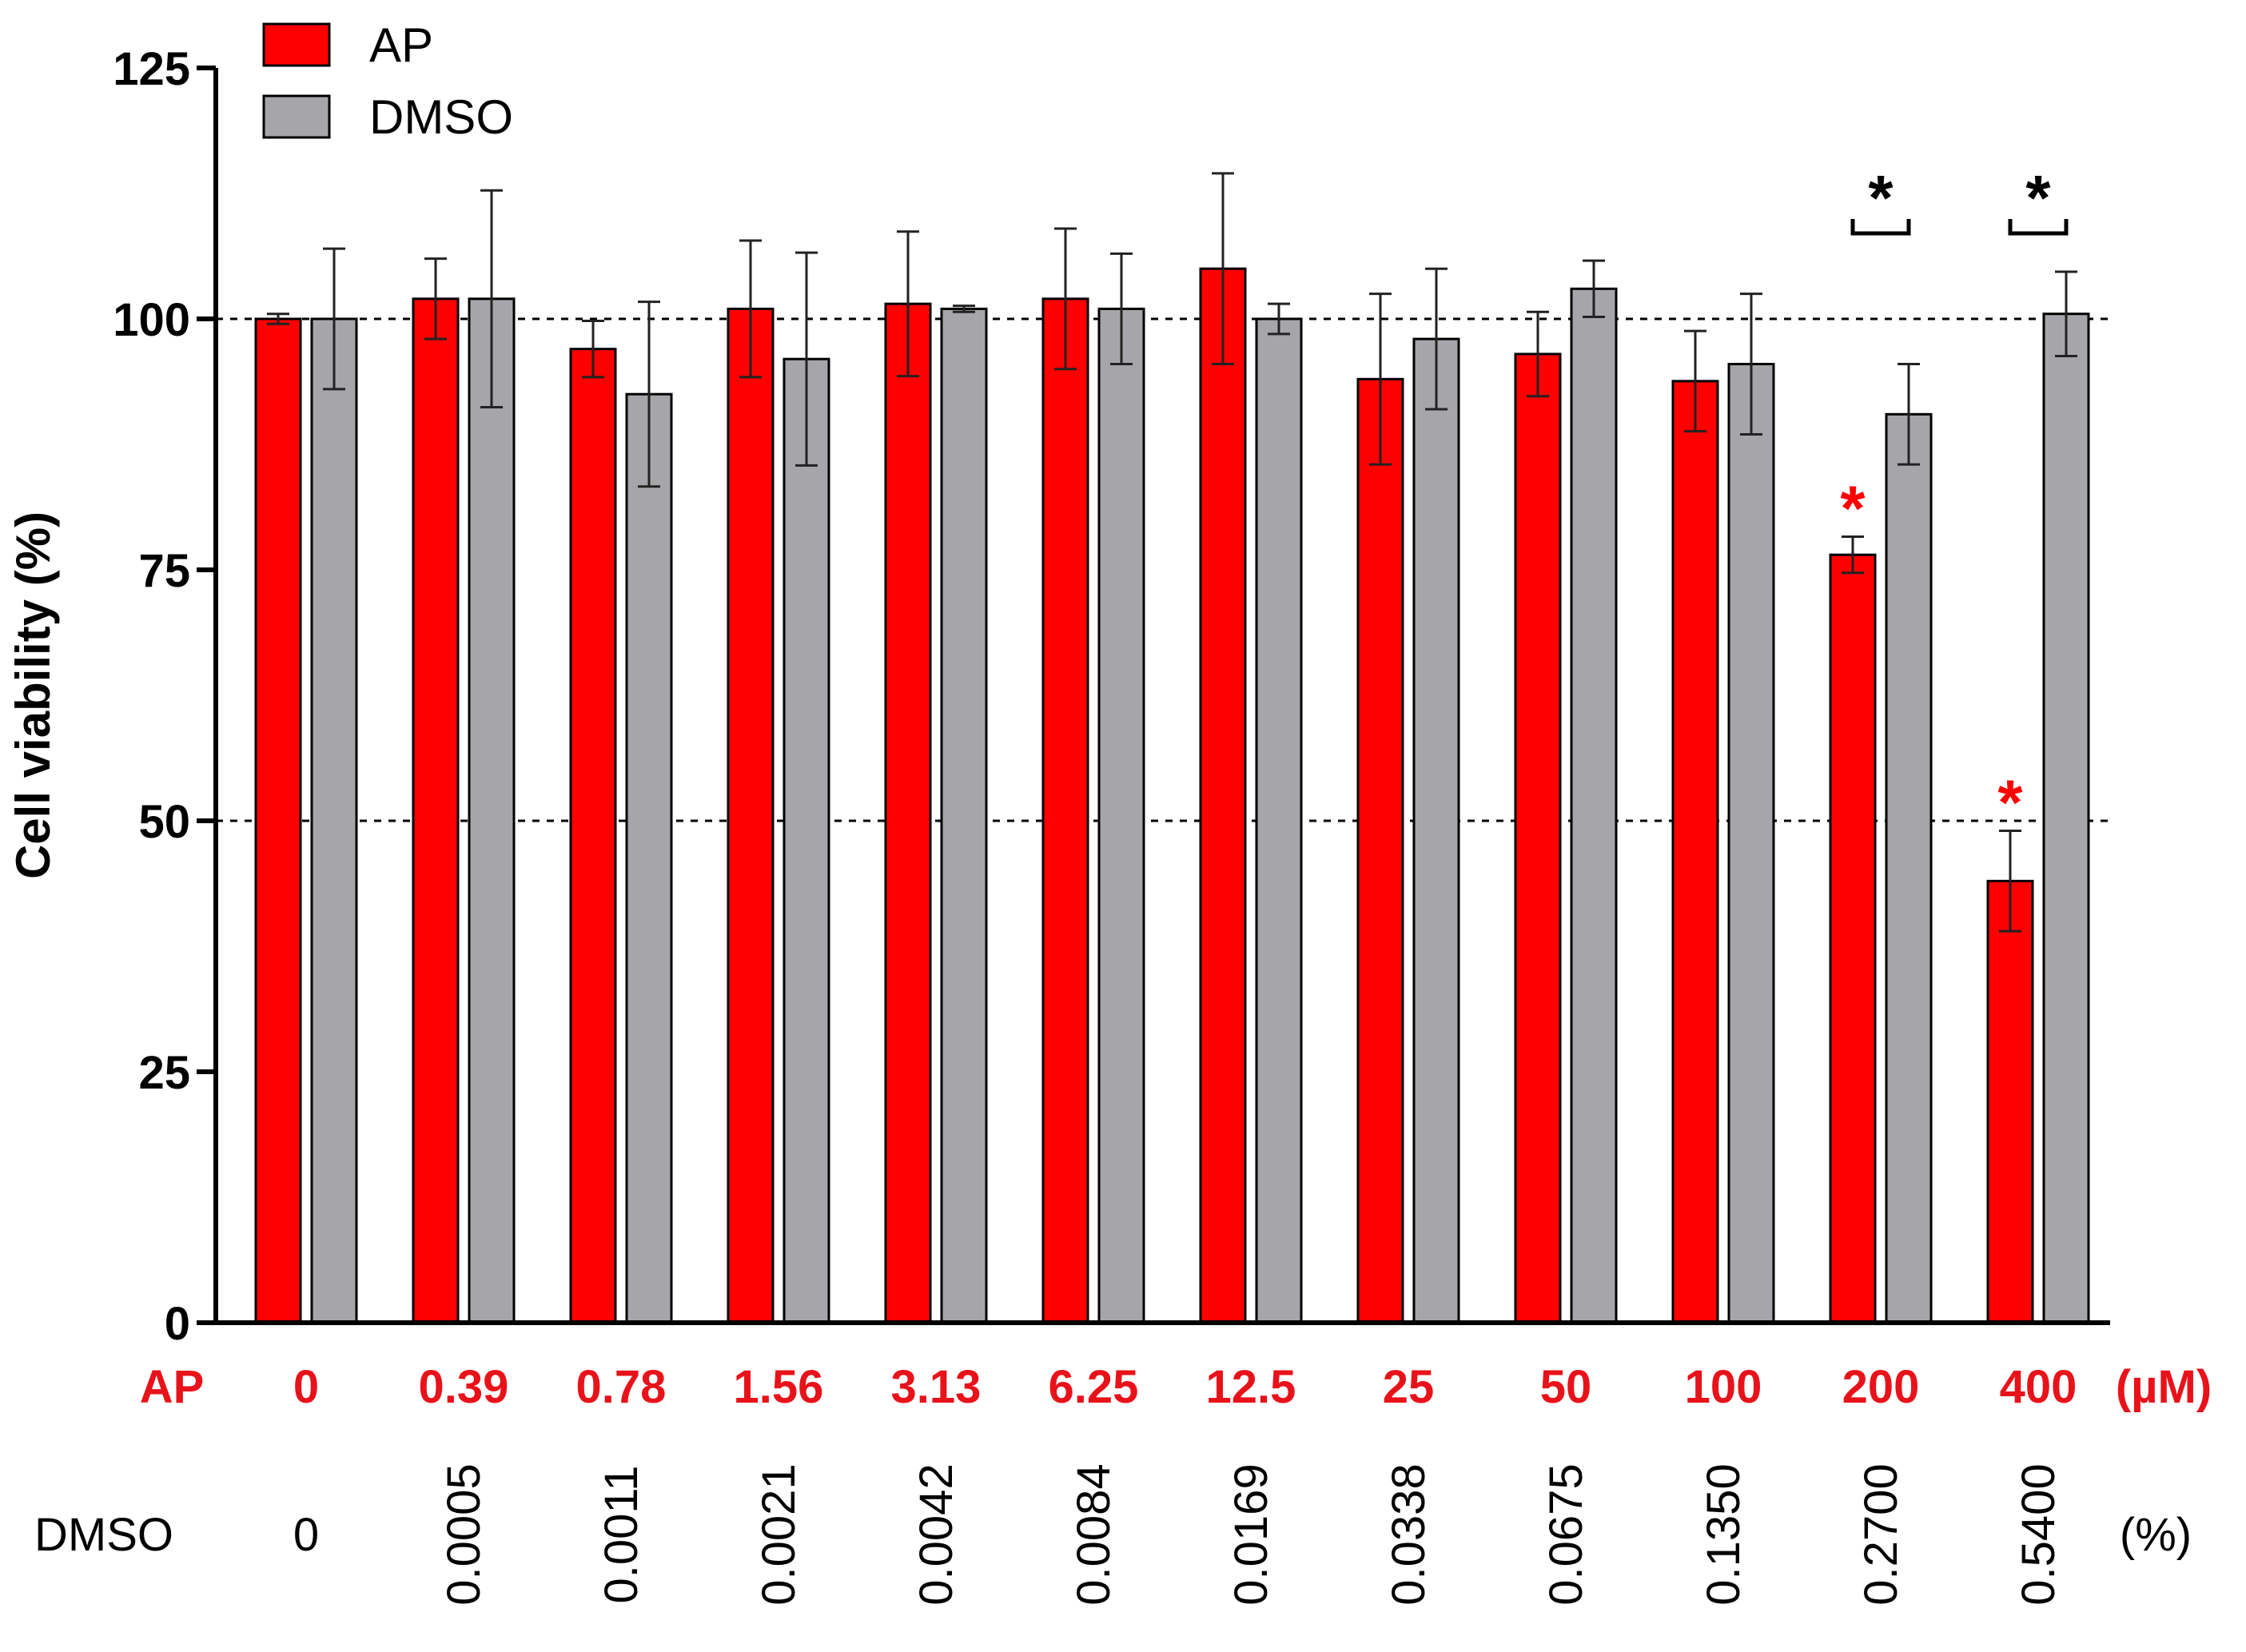 The height and width of the screenshot is (1652, 2246). Describe the element at coordinates (435, 298) in the screenshot. I see `error-bar-ap-0.39` at that location.